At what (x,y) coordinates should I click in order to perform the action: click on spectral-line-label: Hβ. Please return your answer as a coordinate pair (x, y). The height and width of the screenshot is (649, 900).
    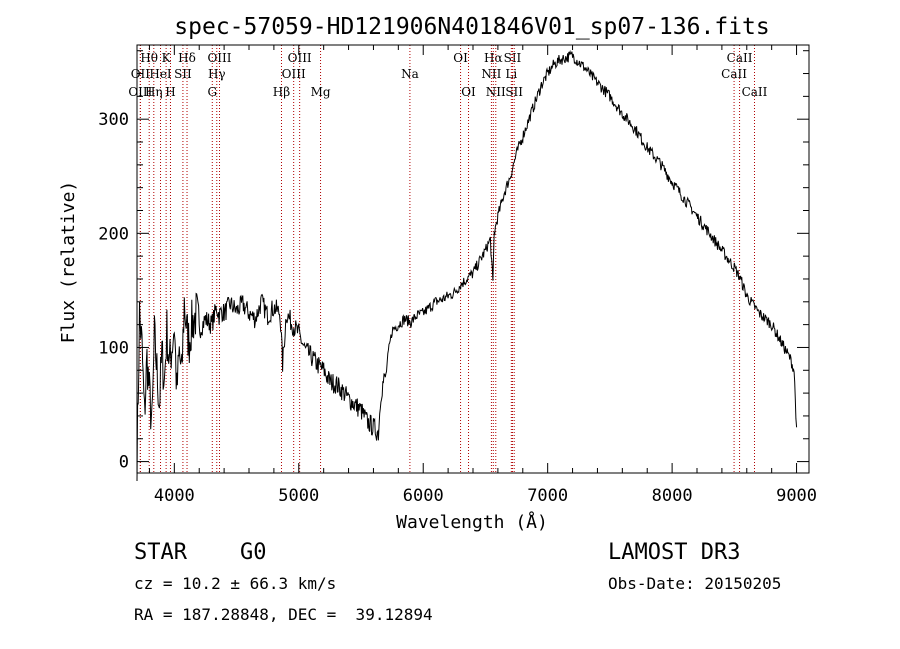
    Looking at the image, I should click on (281, 92).